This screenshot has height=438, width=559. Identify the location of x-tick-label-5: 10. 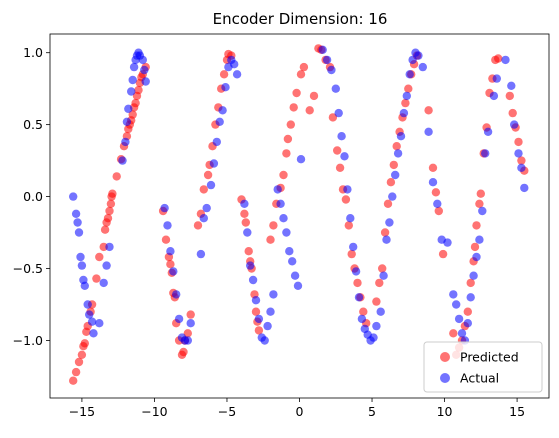
(445, 411).